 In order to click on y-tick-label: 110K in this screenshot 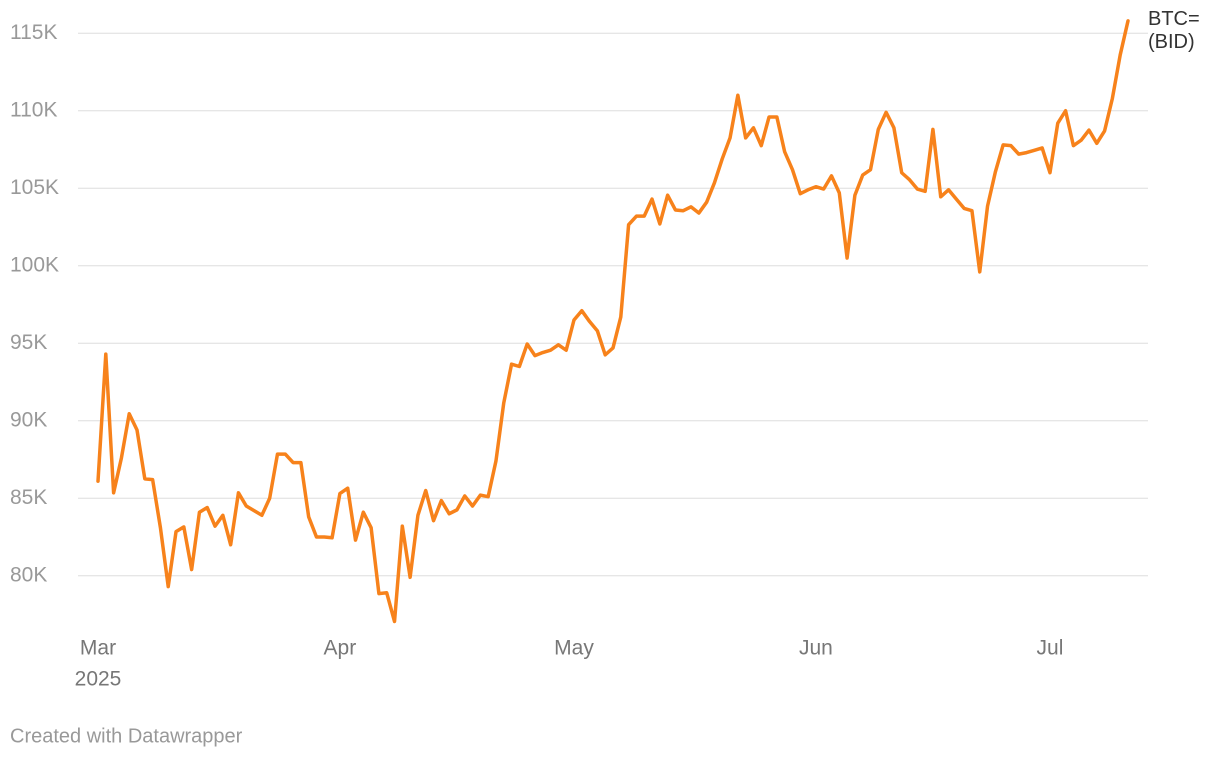, I will do `click(34, 109)`.